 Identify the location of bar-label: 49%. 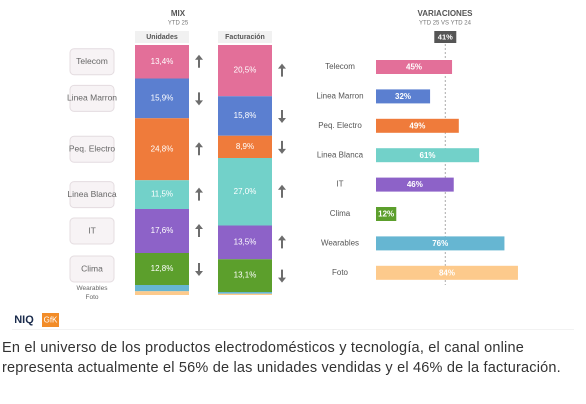
(417, 125).